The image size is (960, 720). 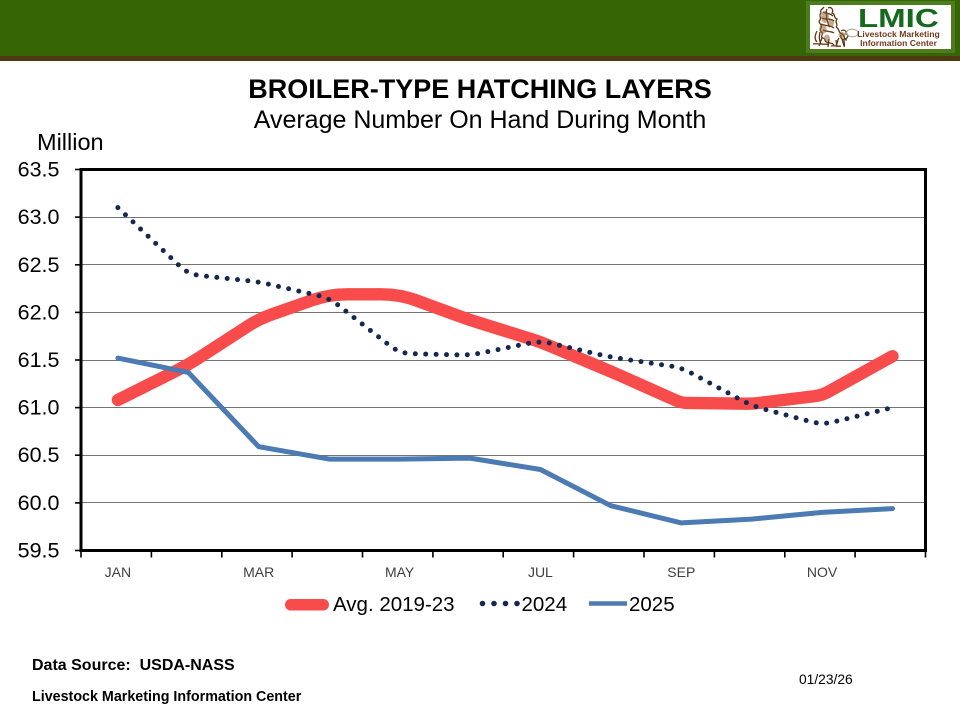 I want to click on svg-text: MAR, so click(x=258, y=572).